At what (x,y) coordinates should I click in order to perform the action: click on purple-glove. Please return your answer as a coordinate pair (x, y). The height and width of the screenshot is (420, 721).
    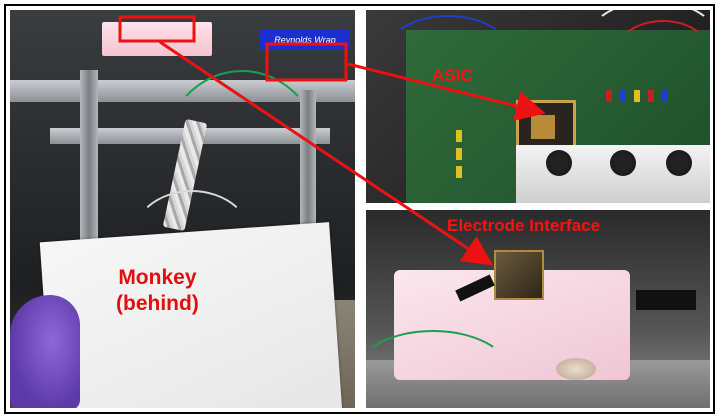
    Looking at the image, I should click on (45, 351).